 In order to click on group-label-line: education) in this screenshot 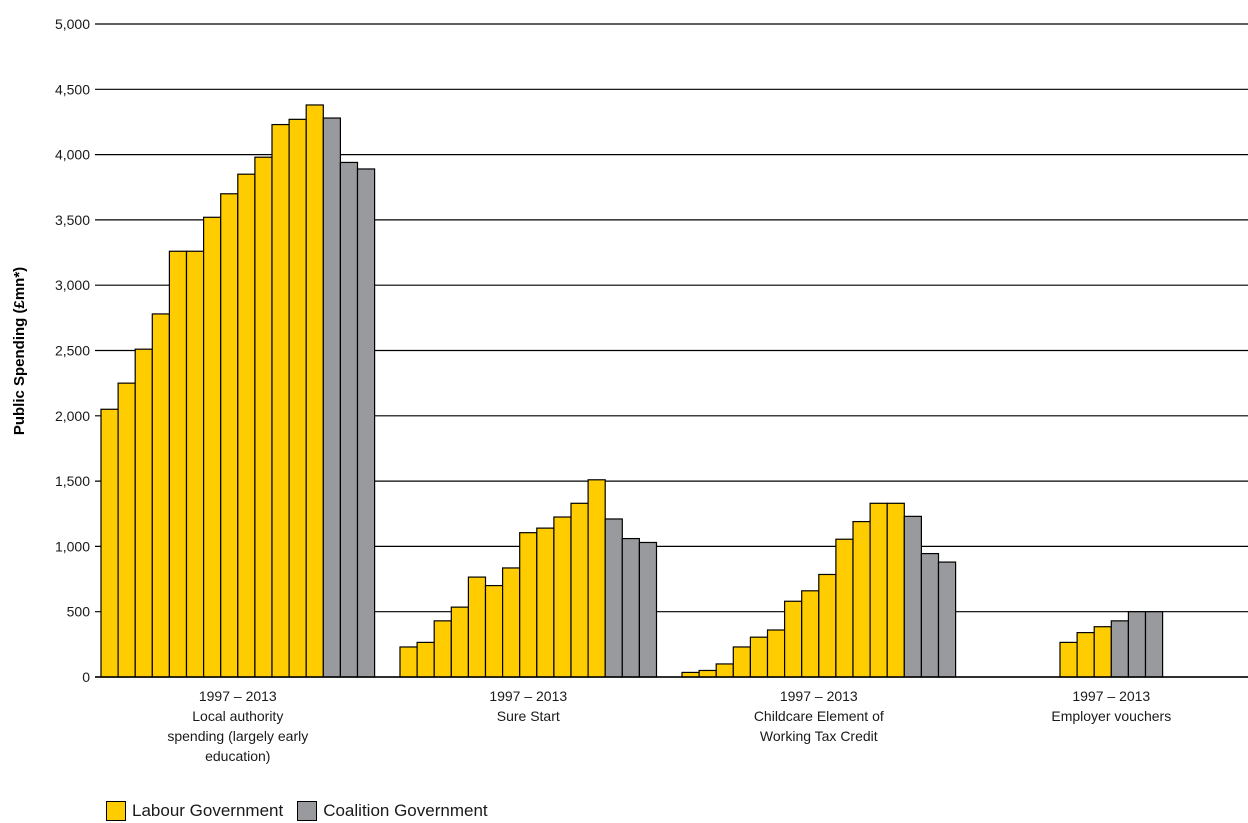, I will do `click(237, 756)`.